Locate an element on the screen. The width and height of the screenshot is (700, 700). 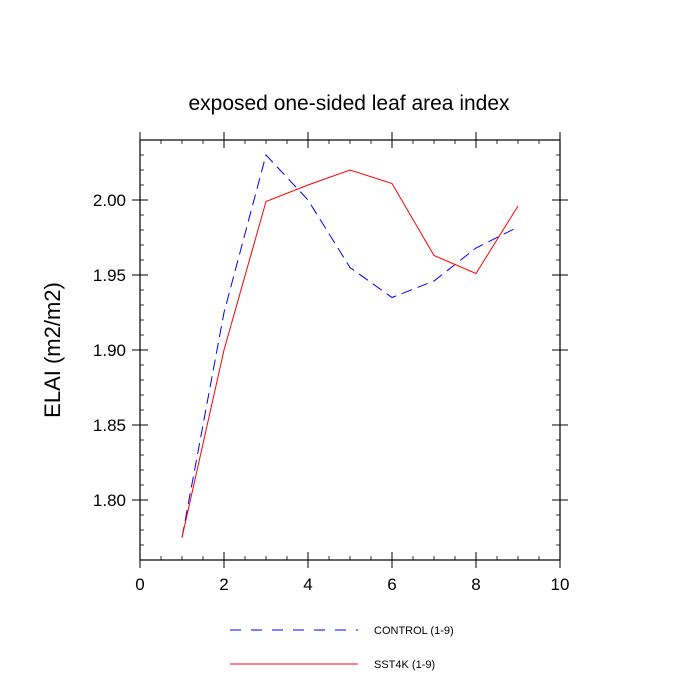
x-tick-label: 0 is located at coordinates (139, 584).